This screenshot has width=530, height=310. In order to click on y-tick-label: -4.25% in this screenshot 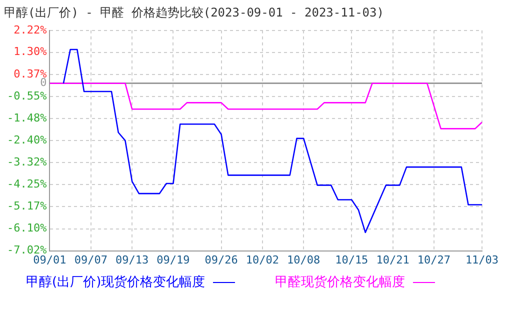, I will do `click(27, 184)`.